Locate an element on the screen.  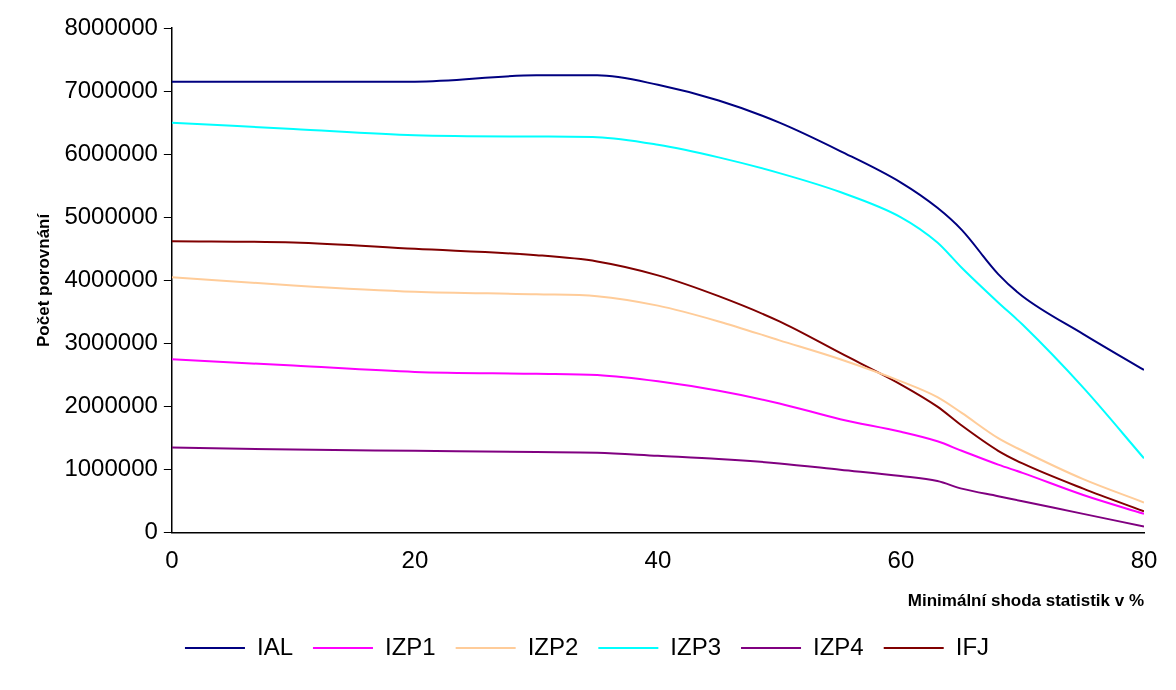
x-tick-label: 60 is located at coordinates (901, 559).